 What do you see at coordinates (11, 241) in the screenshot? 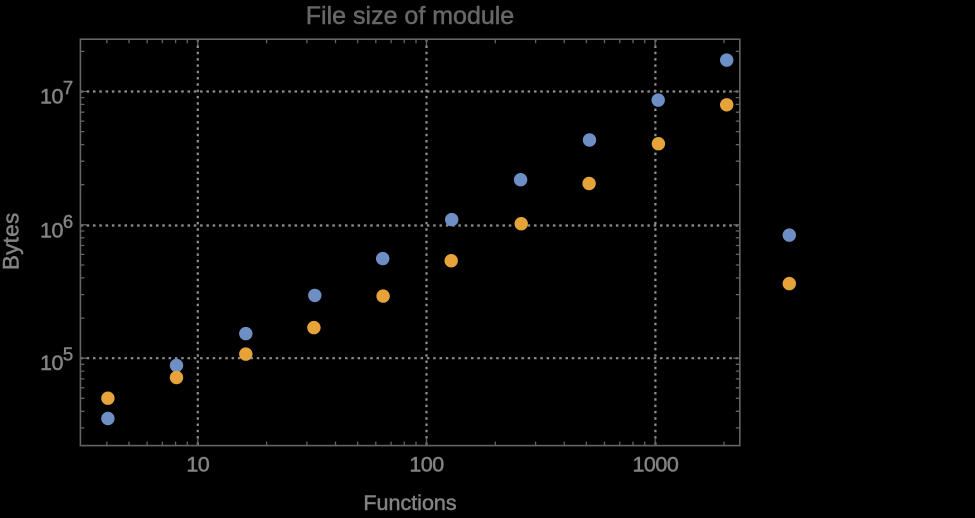
I see `svg-text: Bytes` at bounding box center [11, 241].